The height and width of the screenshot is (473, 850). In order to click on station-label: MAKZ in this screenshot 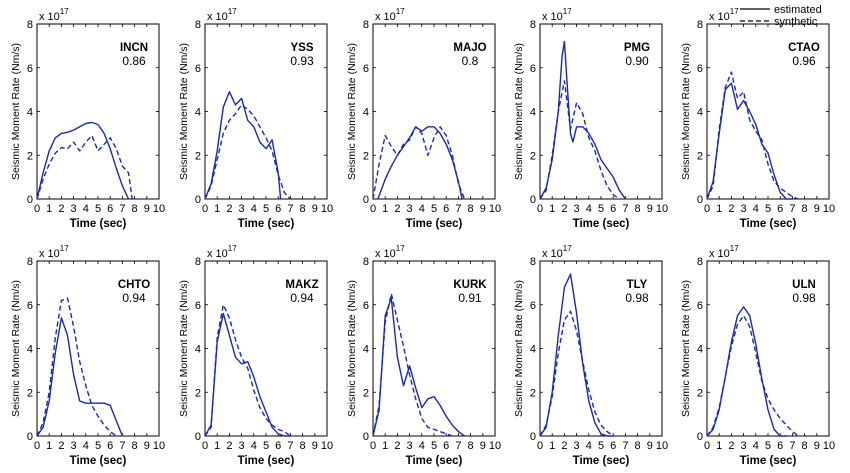, I will do `click(301, 285)`.